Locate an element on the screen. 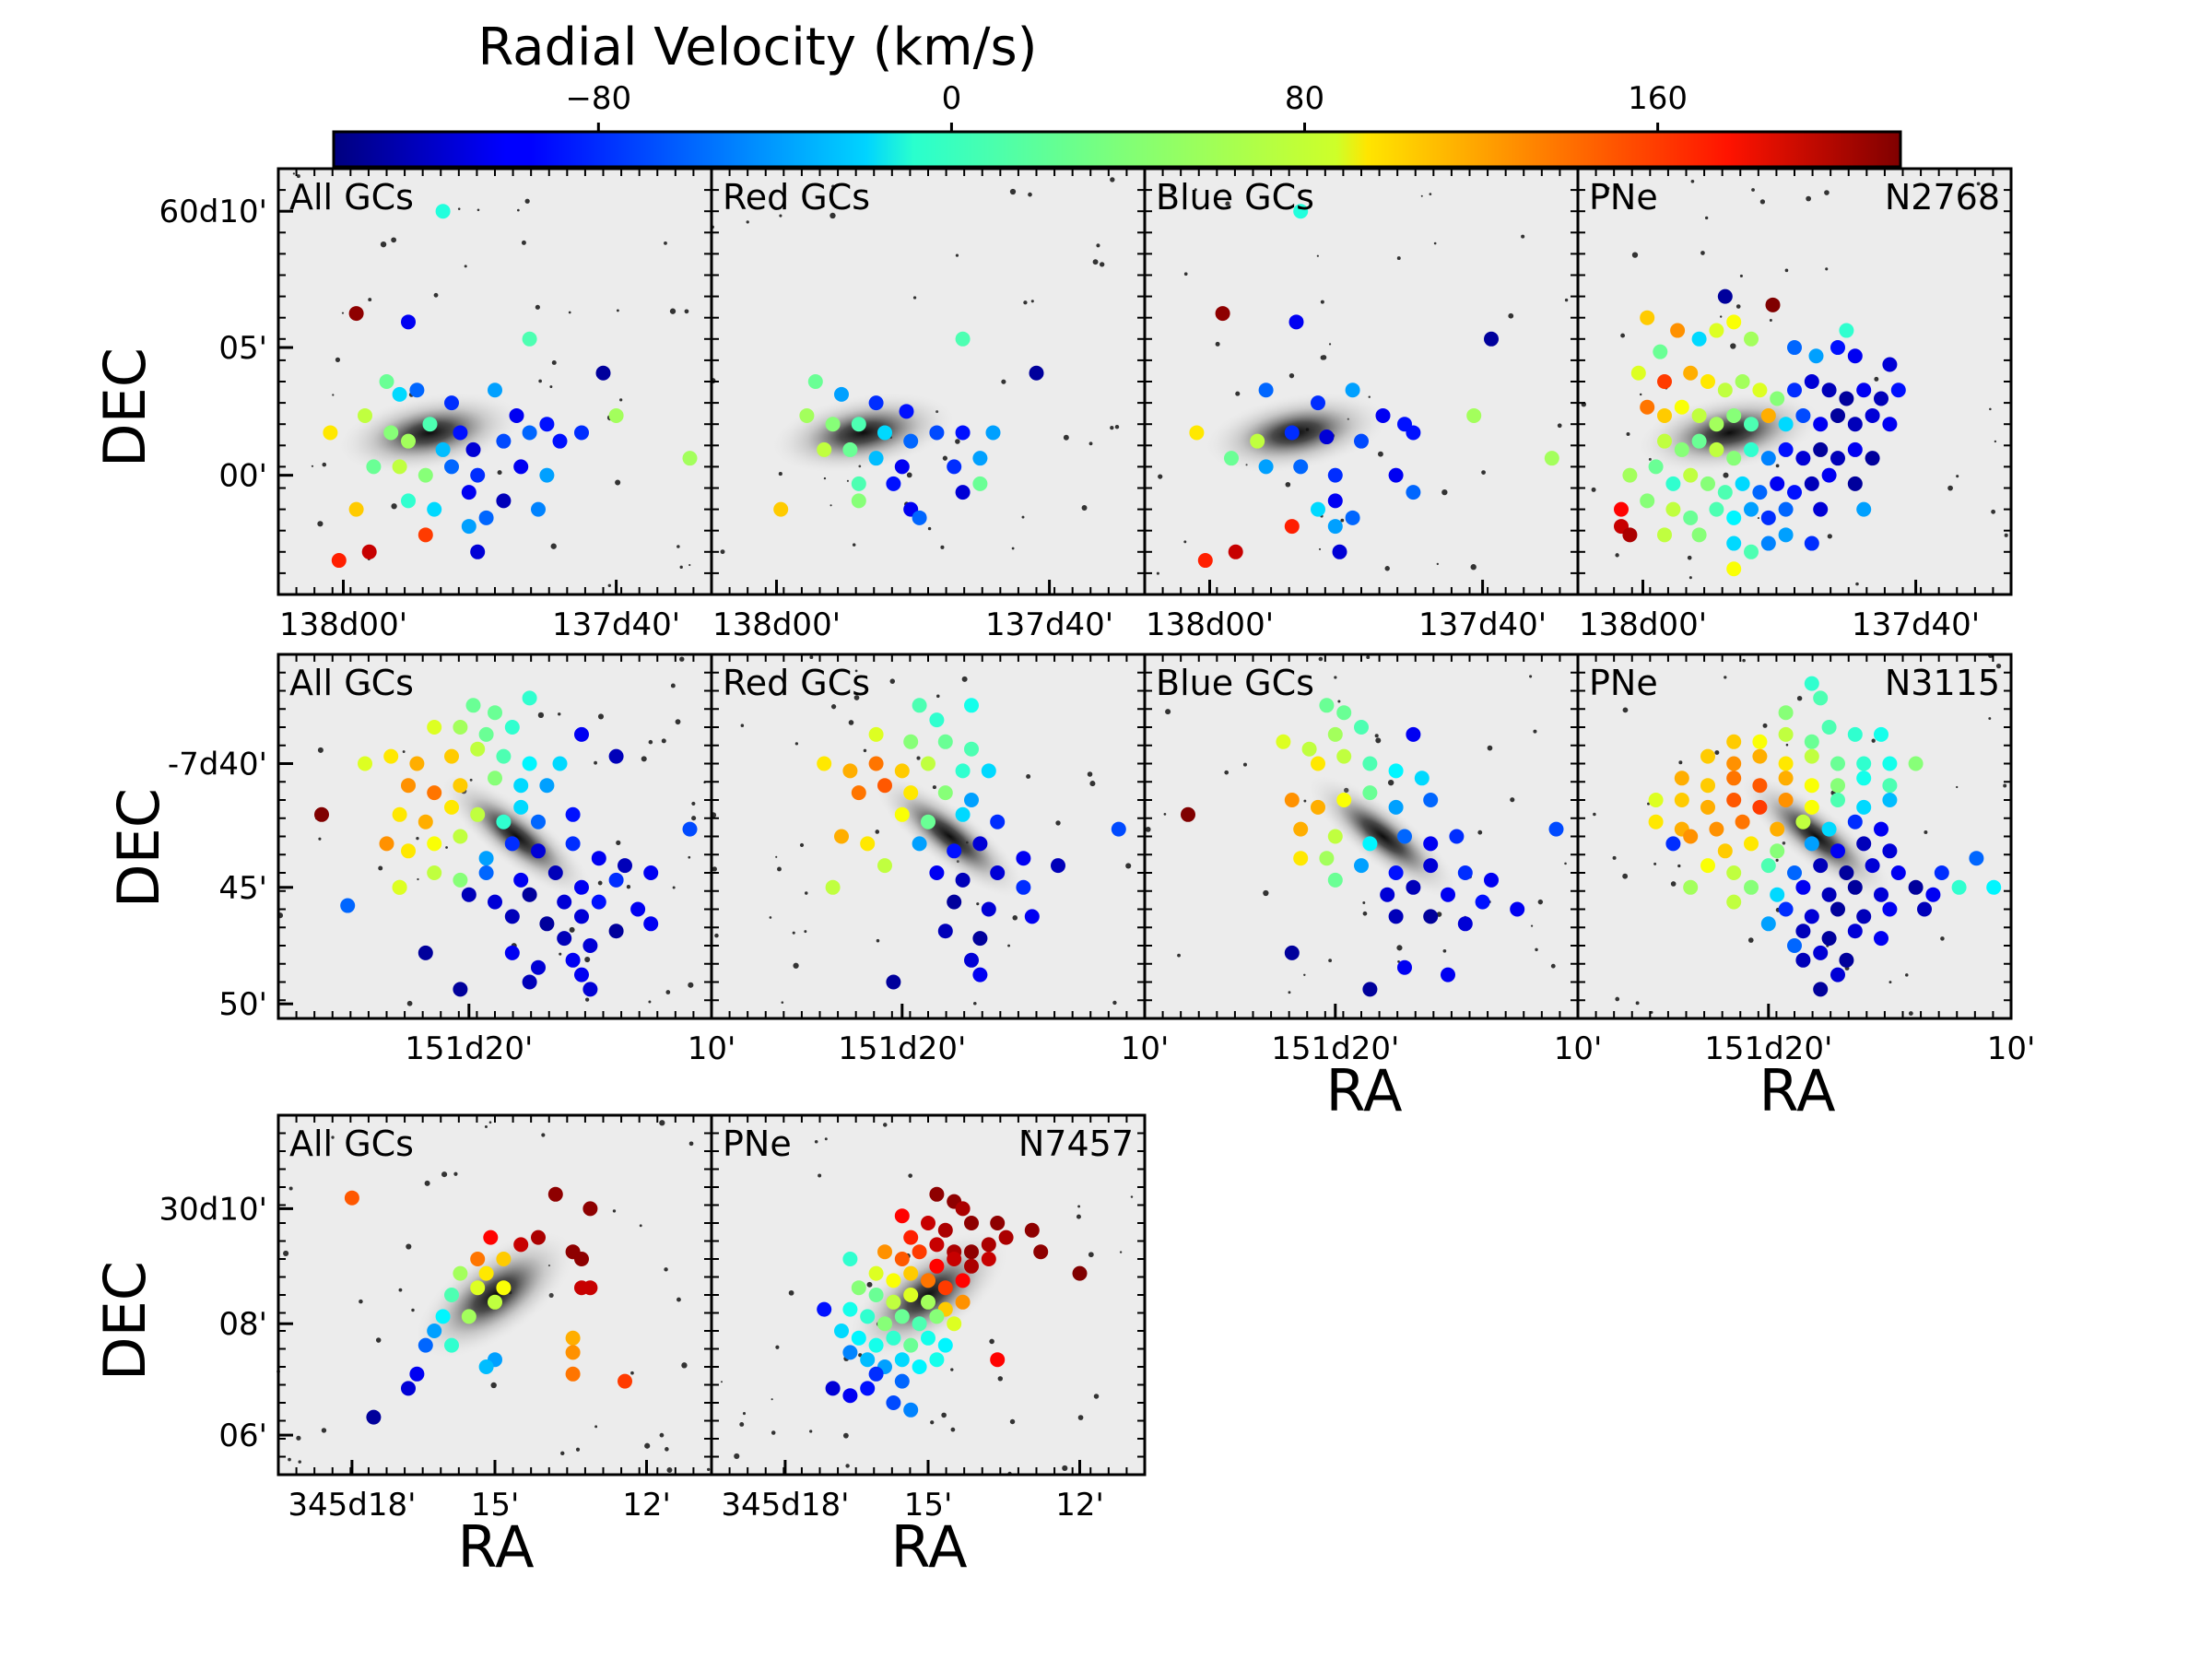 This screenshot has height=1659, width=2212. panel-n2768-4: PNe N2768 138d00' 137d40' is located at coordinates (1794, 405).